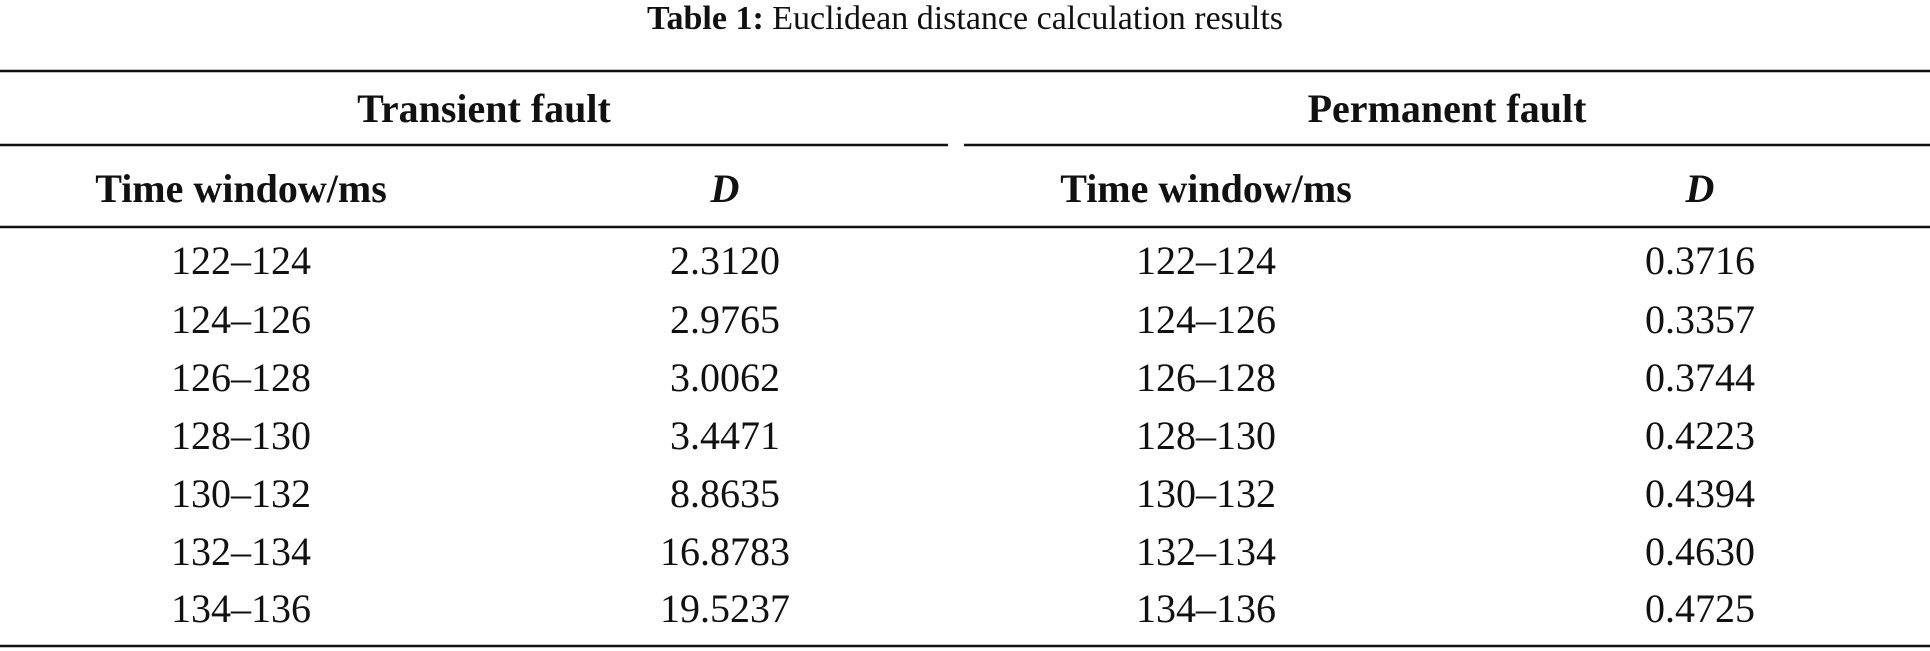 This screenshot has height=651, width=1930. What do you see at coordinates (725, 435) in the screenshot?
I see `table-cell: 3.4471` at bounding box center [725, 435].